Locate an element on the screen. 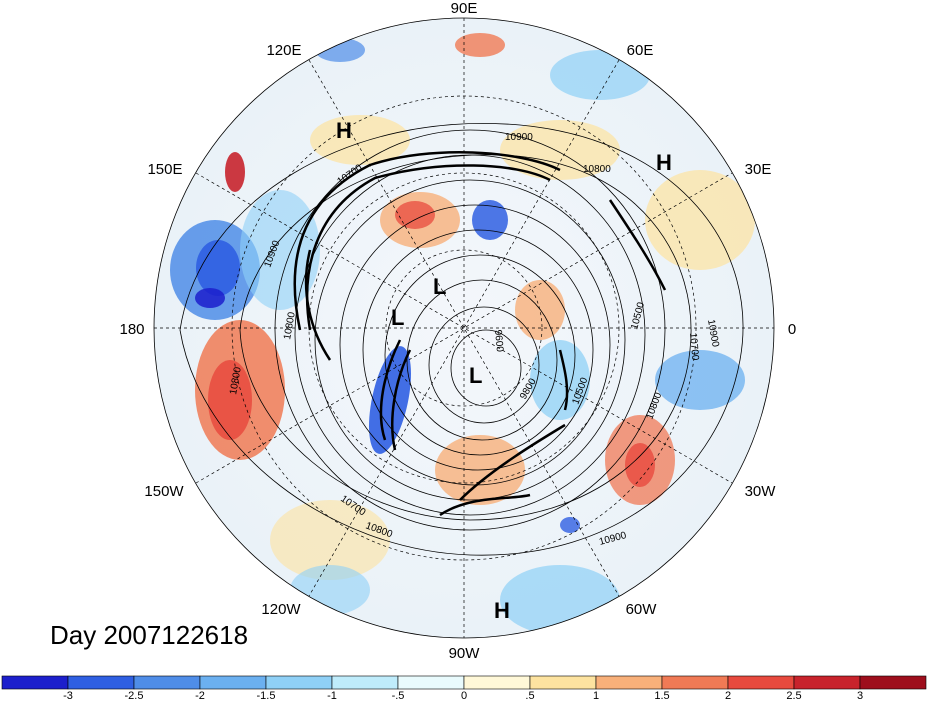 This screenshot has height=702, width=928. colorbar: -3 -2.5 -2 -1.5 -1 -.5 0 .5 1 1.5 2 2.5 3 is located at coordinates (464, 688).